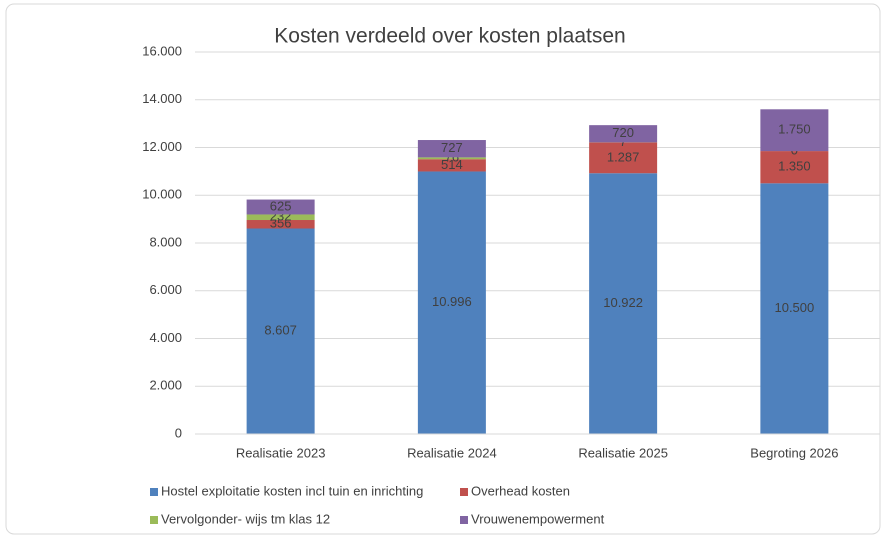 The width and height of the screenshot is (884, 539). What do you see at coordinates (162, 98) in the screenshot?
I see `y-tick-label: 14.000` at bounding box center [162, 98].